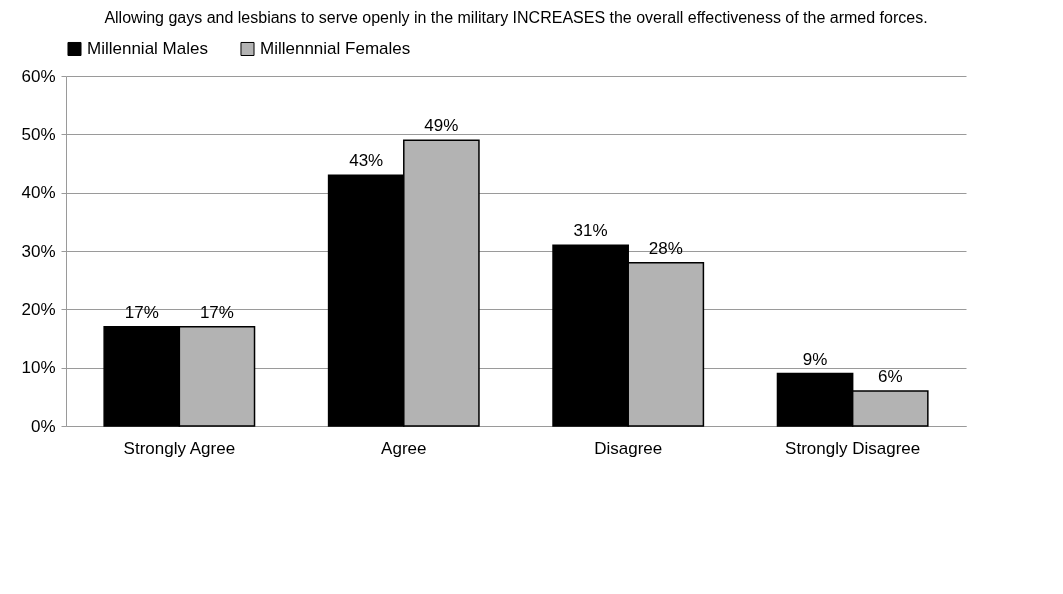 The image size is (1063, 594). I want to click on x-tick-label: Strongly Agree, so click(179, 448).